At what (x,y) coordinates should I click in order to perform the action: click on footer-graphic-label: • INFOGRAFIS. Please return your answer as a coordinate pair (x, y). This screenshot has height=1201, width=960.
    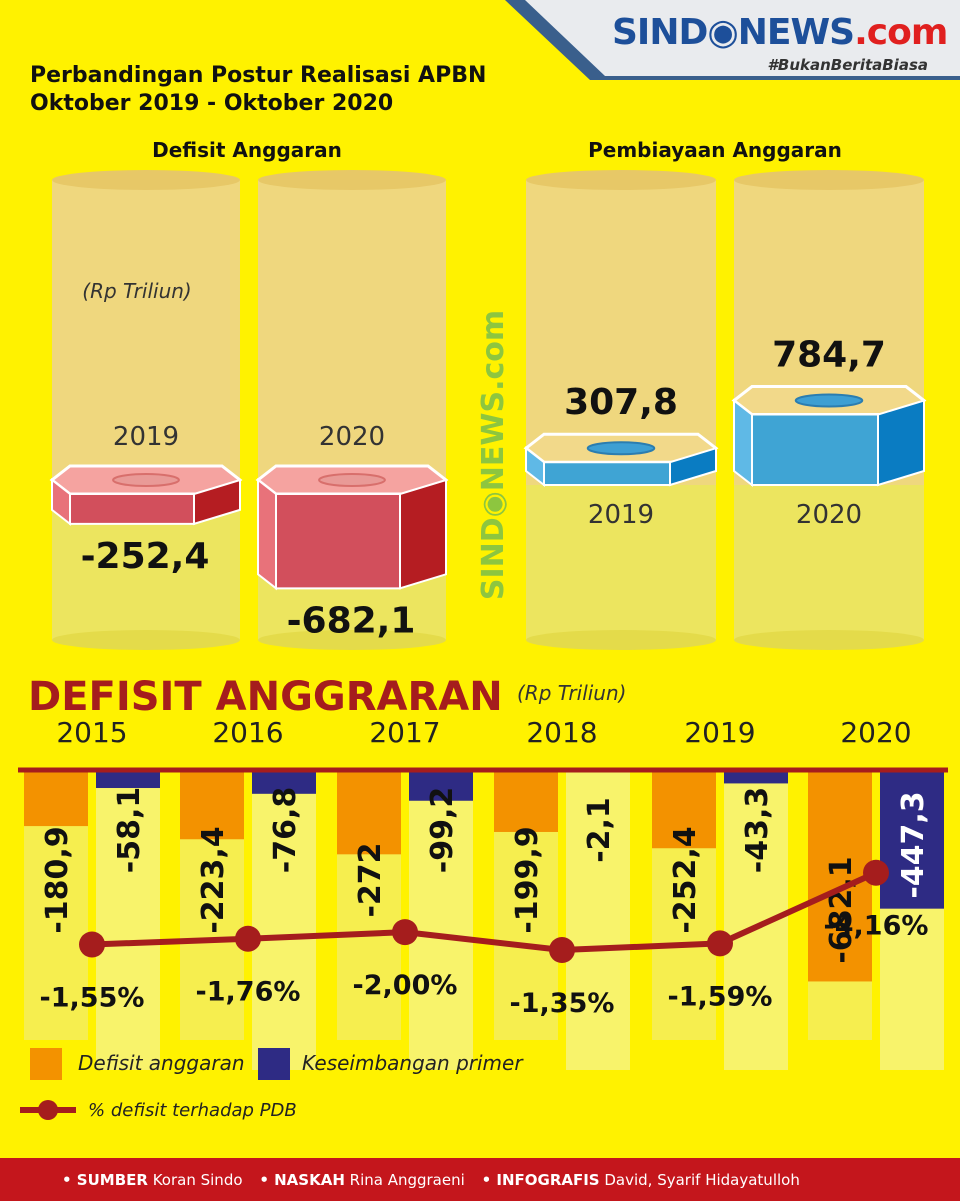
    Looking at the image, I should click on (541, 1180).